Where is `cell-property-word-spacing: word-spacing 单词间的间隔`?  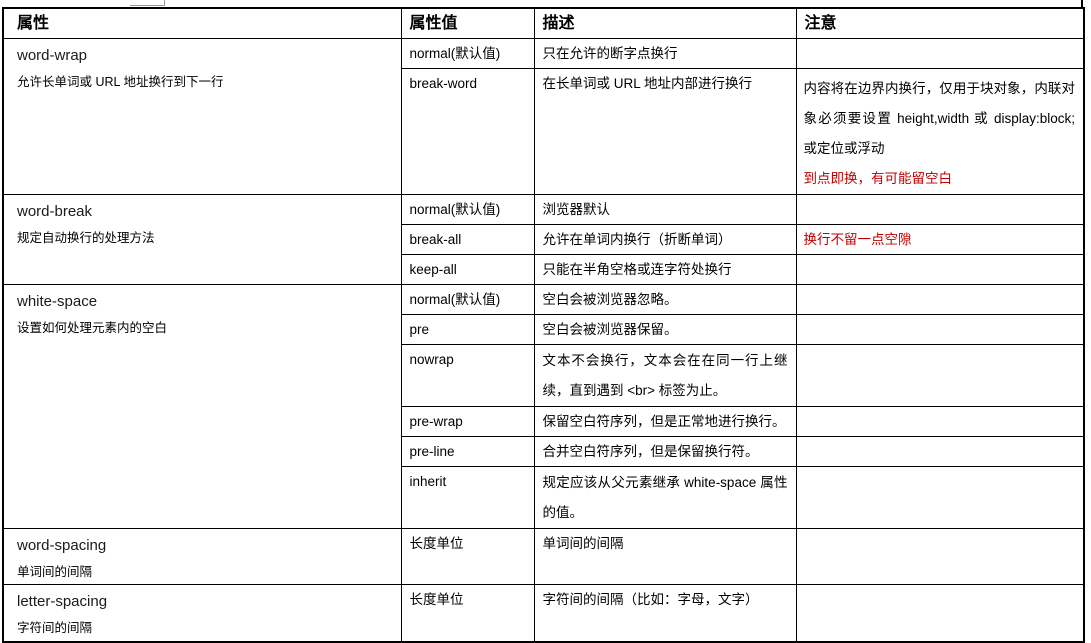
cell-property-word-spacing: word-spacing 单词间的间隔 is located at coordinates (202, 556).